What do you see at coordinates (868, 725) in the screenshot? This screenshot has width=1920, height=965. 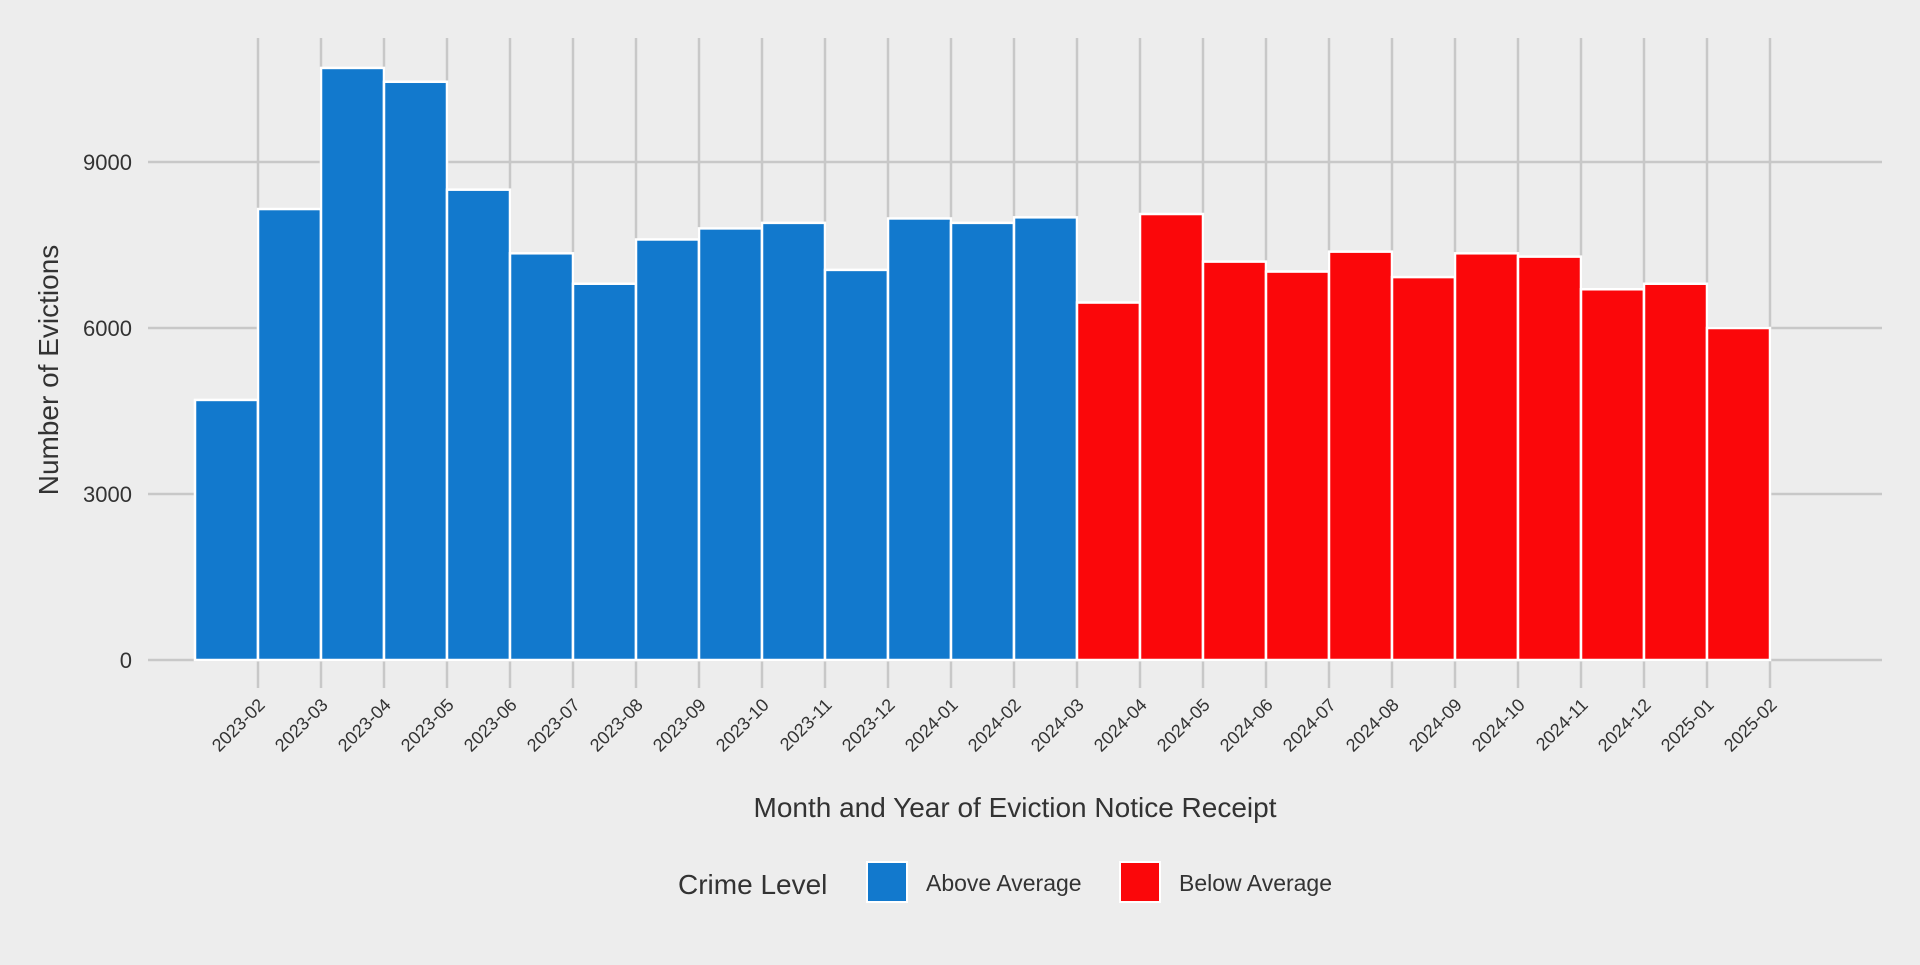 I see `x-tick-label: 2023-12` at bounding box center [868, 725].